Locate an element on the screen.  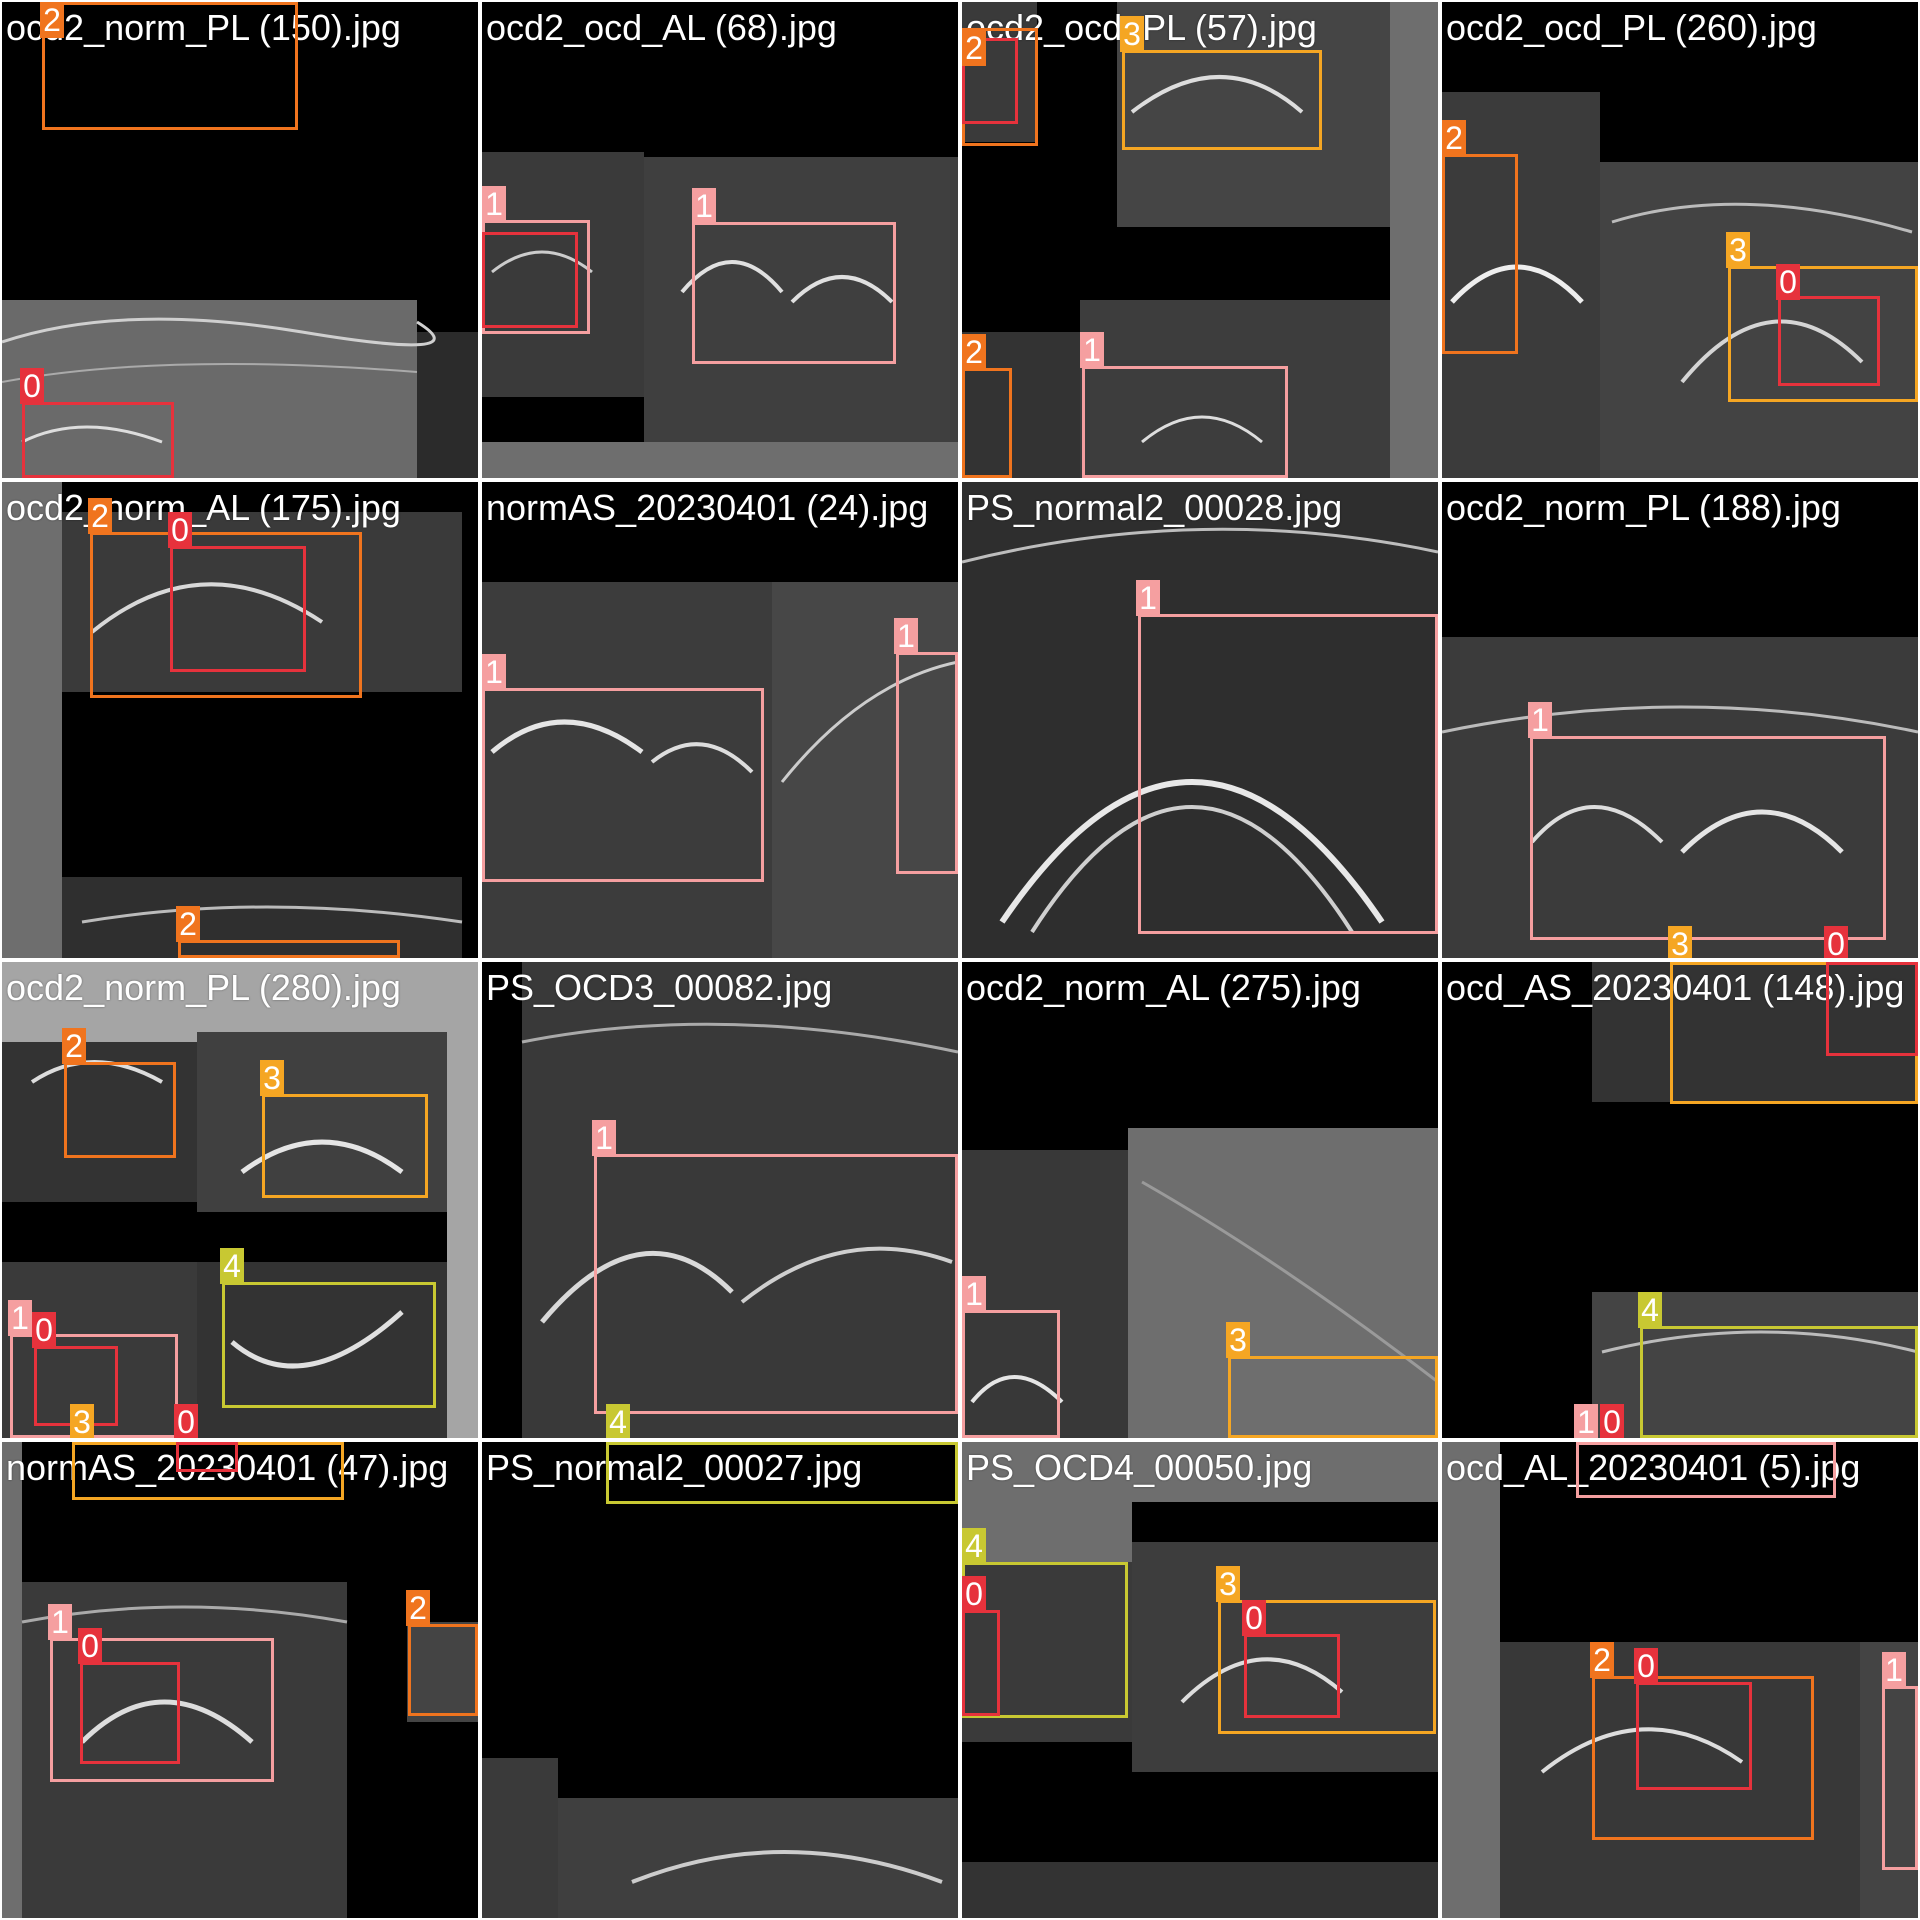
image-filename: PS_OCD4_00050.jpg is located at coordinates (1139, 1467).